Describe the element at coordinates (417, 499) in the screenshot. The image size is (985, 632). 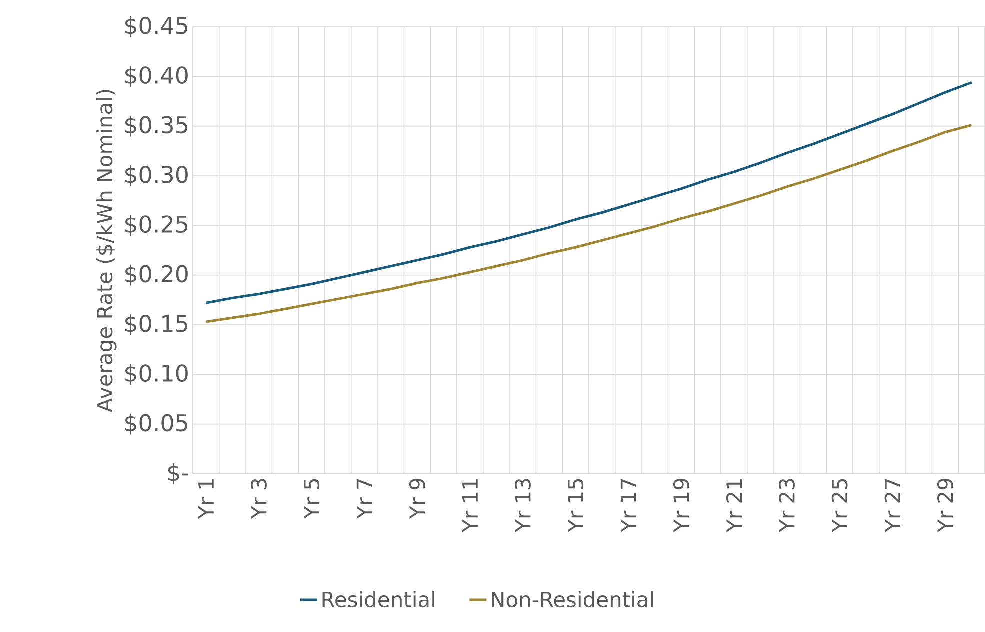
I see `x-tick-label: Yr 9` at that location.